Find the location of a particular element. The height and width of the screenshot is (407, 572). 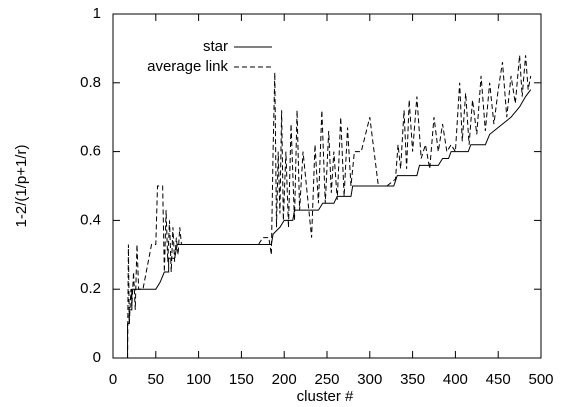

y-tick-label: 0 is located at coordinates (97, 357).